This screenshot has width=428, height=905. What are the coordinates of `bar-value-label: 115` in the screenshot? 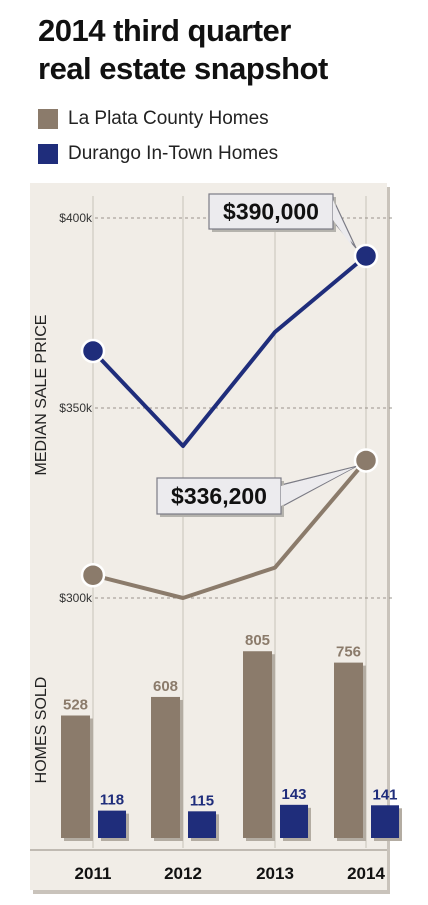 It's located at (202, 800).